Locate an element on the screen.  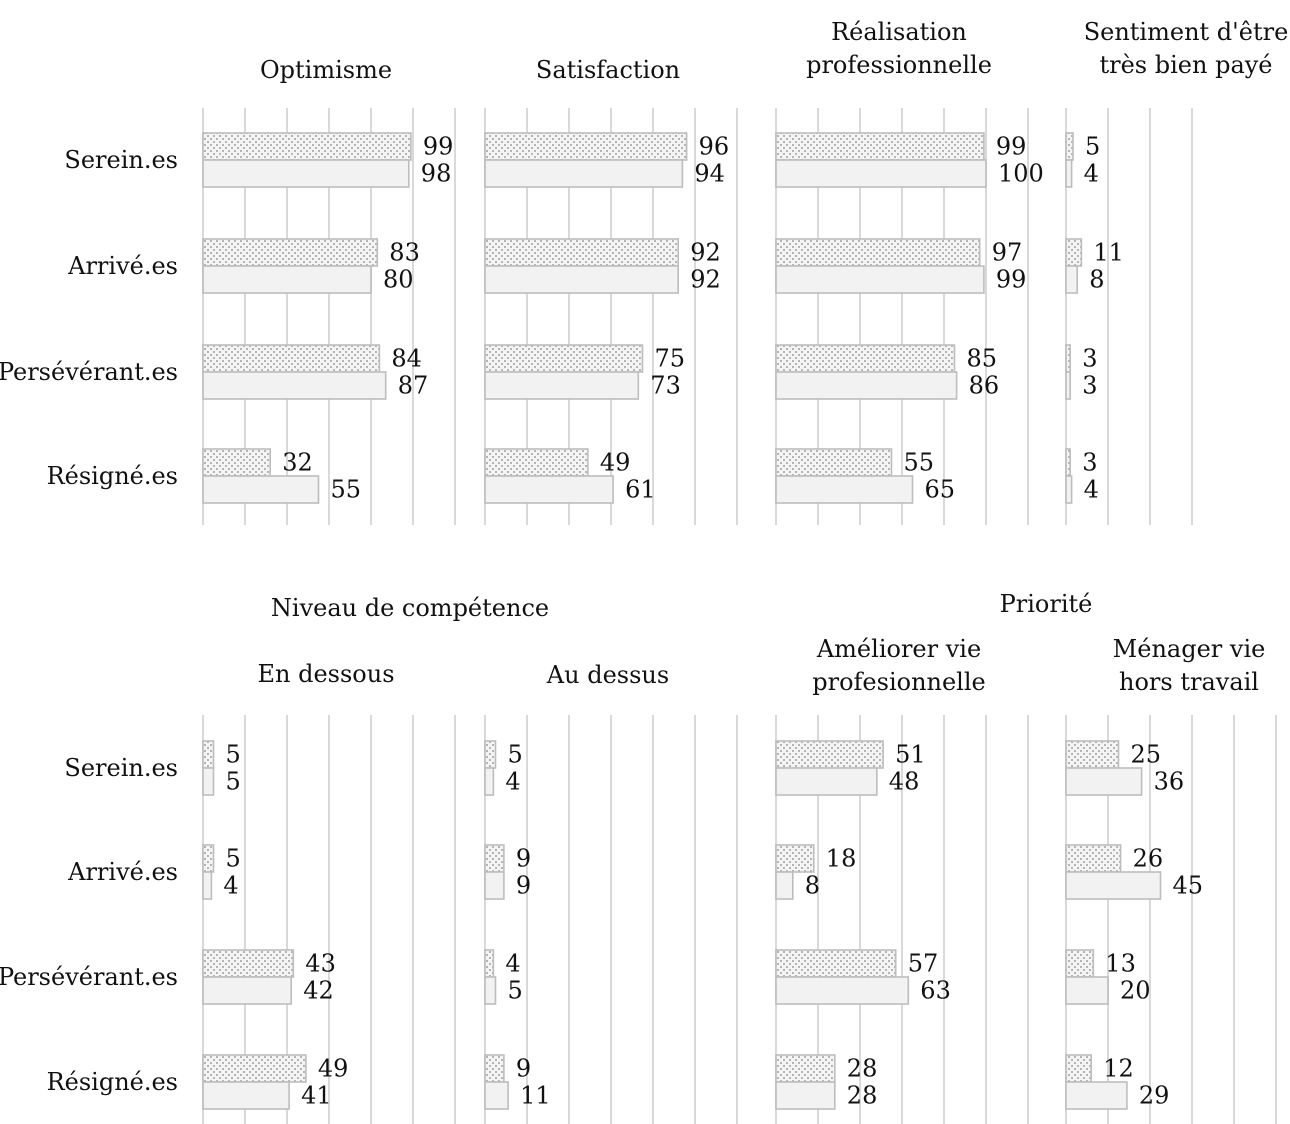
value-label: 42 is located at coordinates (318, 991).